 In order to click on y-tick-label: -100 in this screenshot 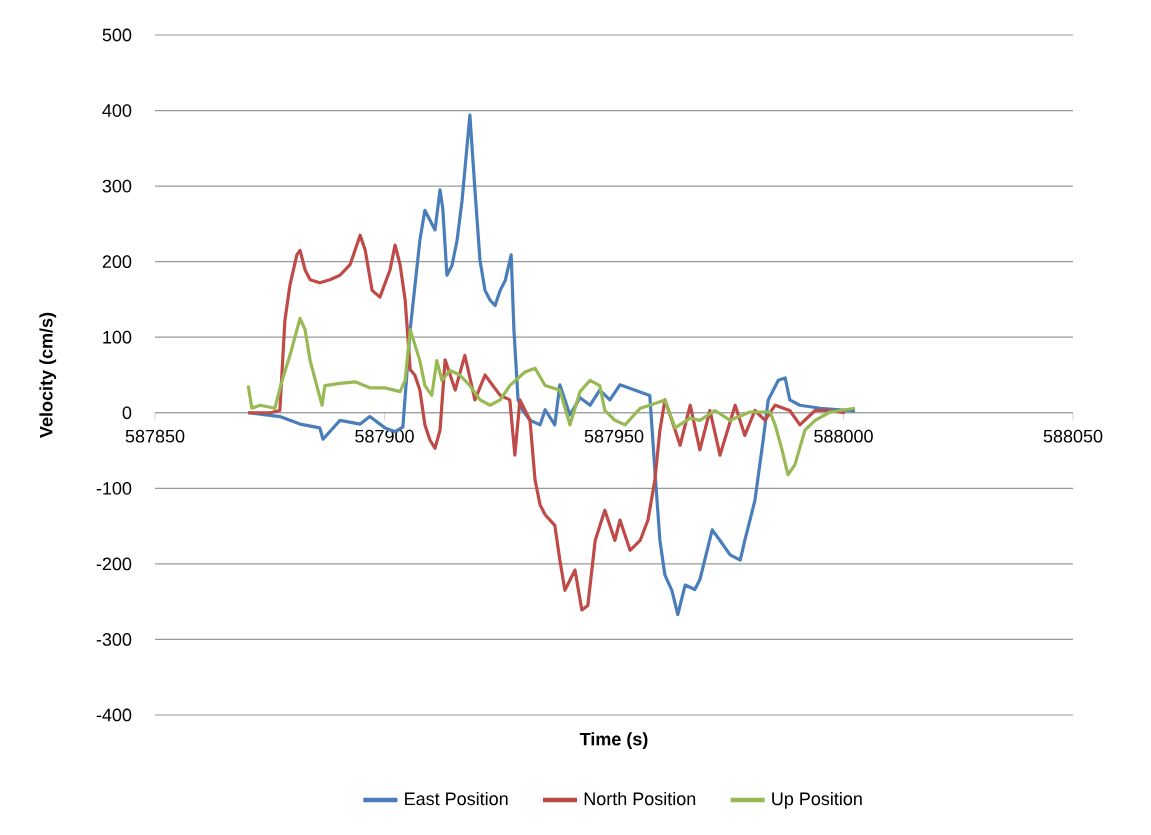, I will do `click(114, 488)`.